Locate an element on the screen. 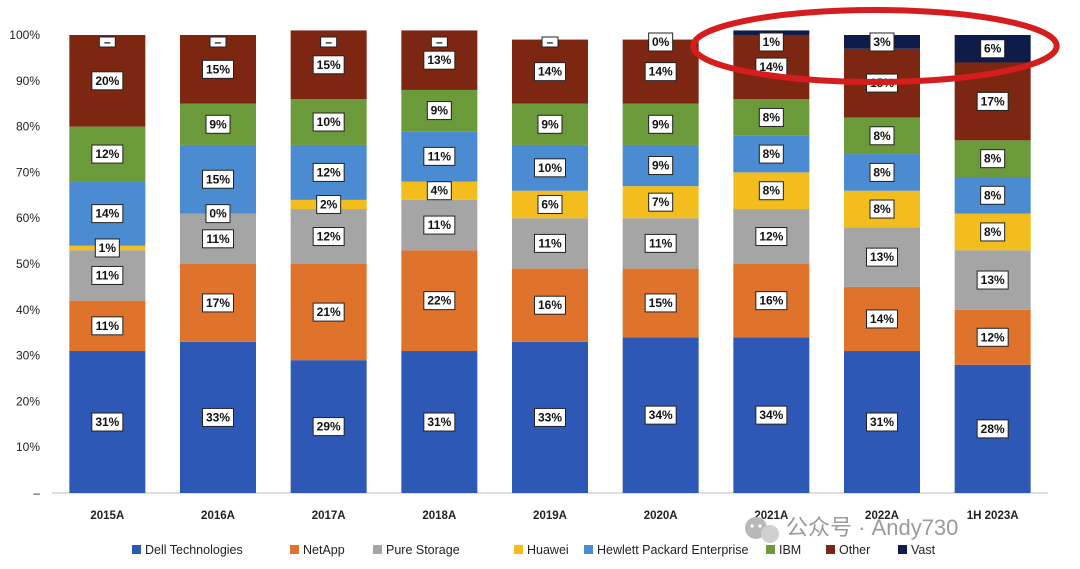 This screenshot has height=569, width=1080. data-label-vast: 6% is located at coordinates (993, 49).